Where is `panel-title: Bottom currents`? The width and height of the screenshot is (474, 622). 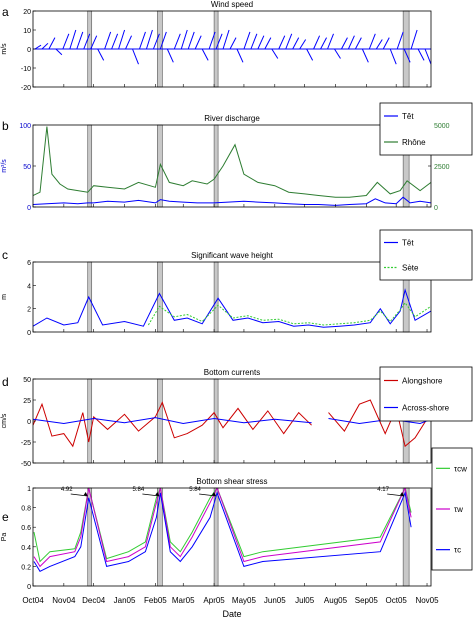 panel-title: Bottom currents is located at coordinates (232, 372).